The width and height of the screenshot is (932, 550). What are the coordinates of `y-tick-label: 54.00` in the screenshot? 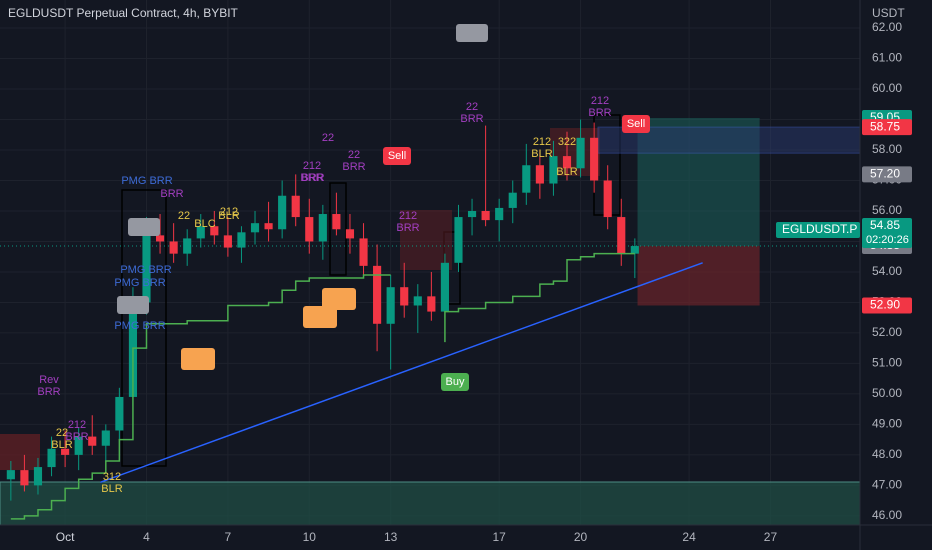 It's located at (887, 271).